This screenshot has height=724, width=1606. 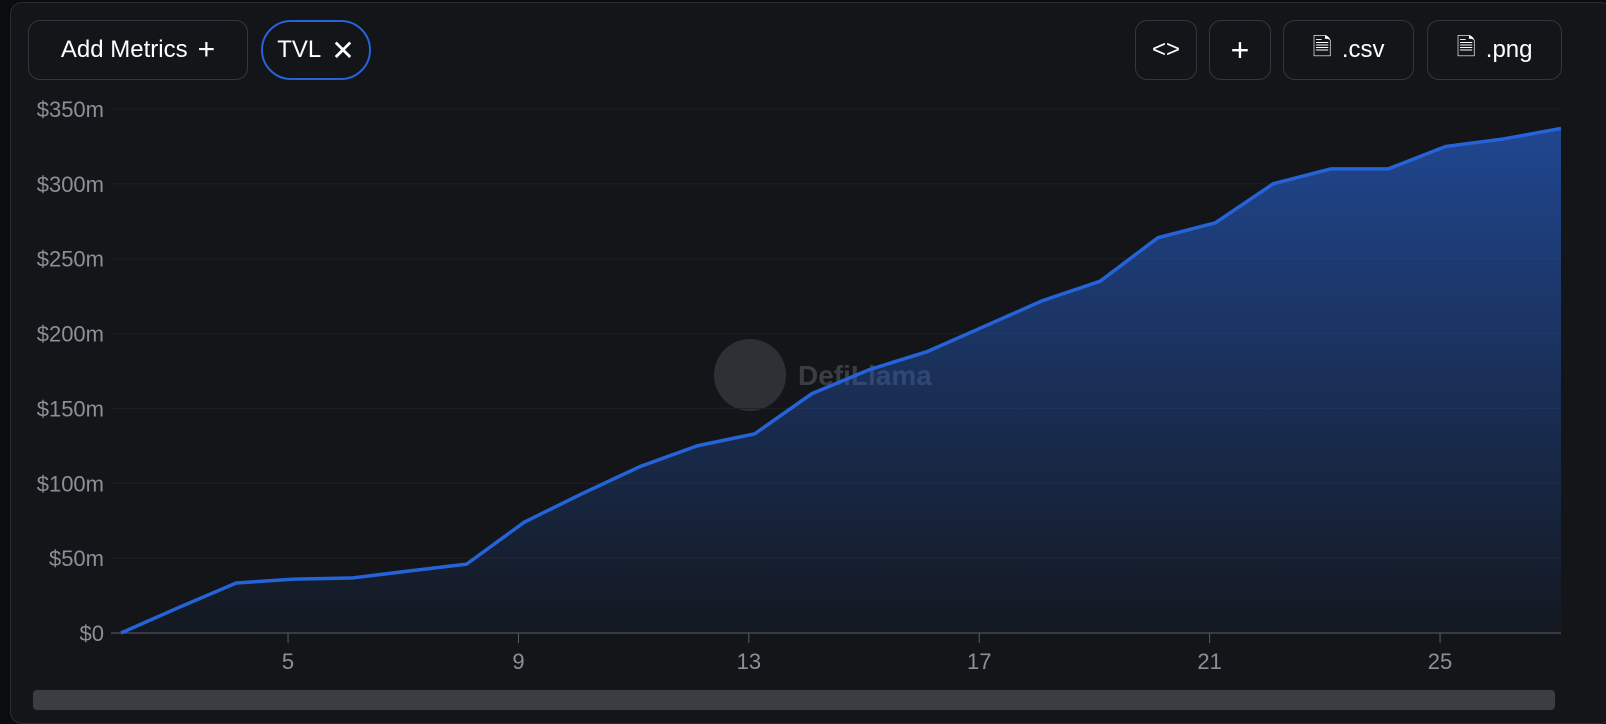 What do you see at coordinates (124, 49) in the screenshot?
I see `button-label: Add Metrics` at bounding box center [124, 49].